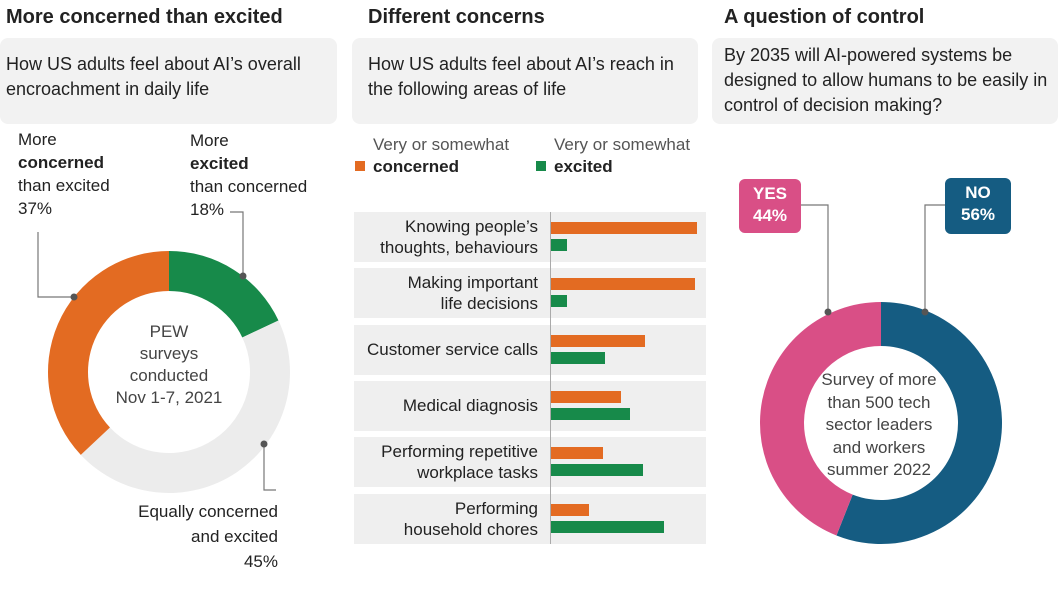 The height and width of the screenshot is (600, 1064). I want to click on slice-no, so click(919, 423).